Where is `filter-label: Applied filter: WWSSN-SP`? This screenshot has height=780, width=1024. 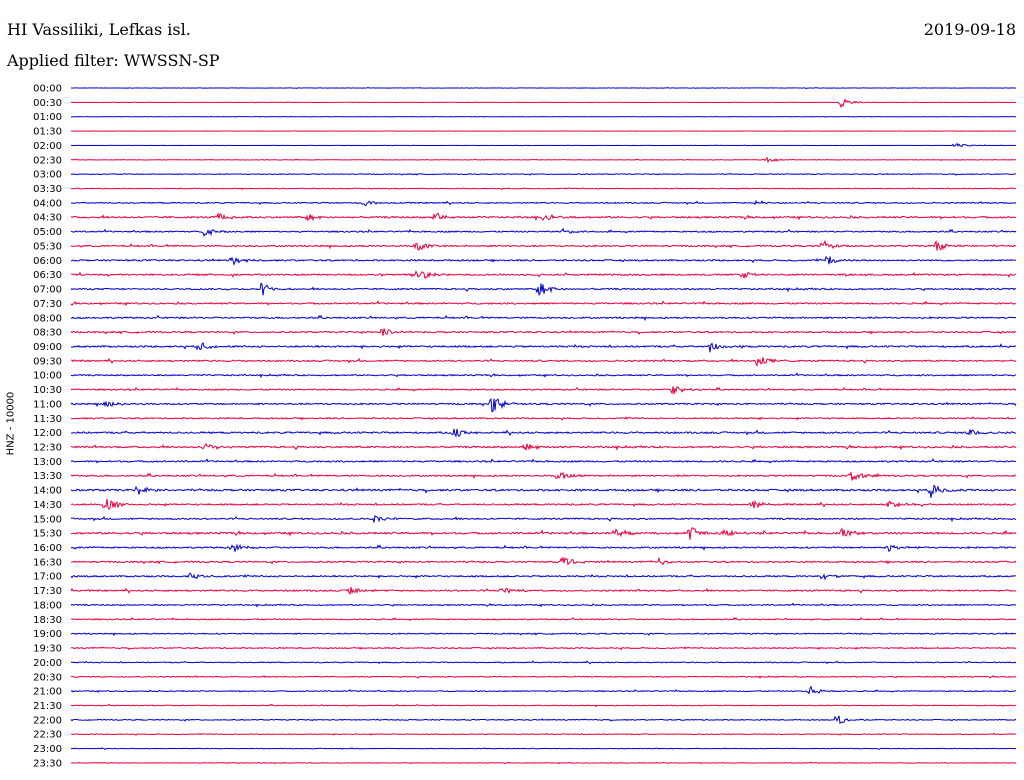 filter-label: Applied filter: WWSSN-SP is located at coordinates (113, 60).